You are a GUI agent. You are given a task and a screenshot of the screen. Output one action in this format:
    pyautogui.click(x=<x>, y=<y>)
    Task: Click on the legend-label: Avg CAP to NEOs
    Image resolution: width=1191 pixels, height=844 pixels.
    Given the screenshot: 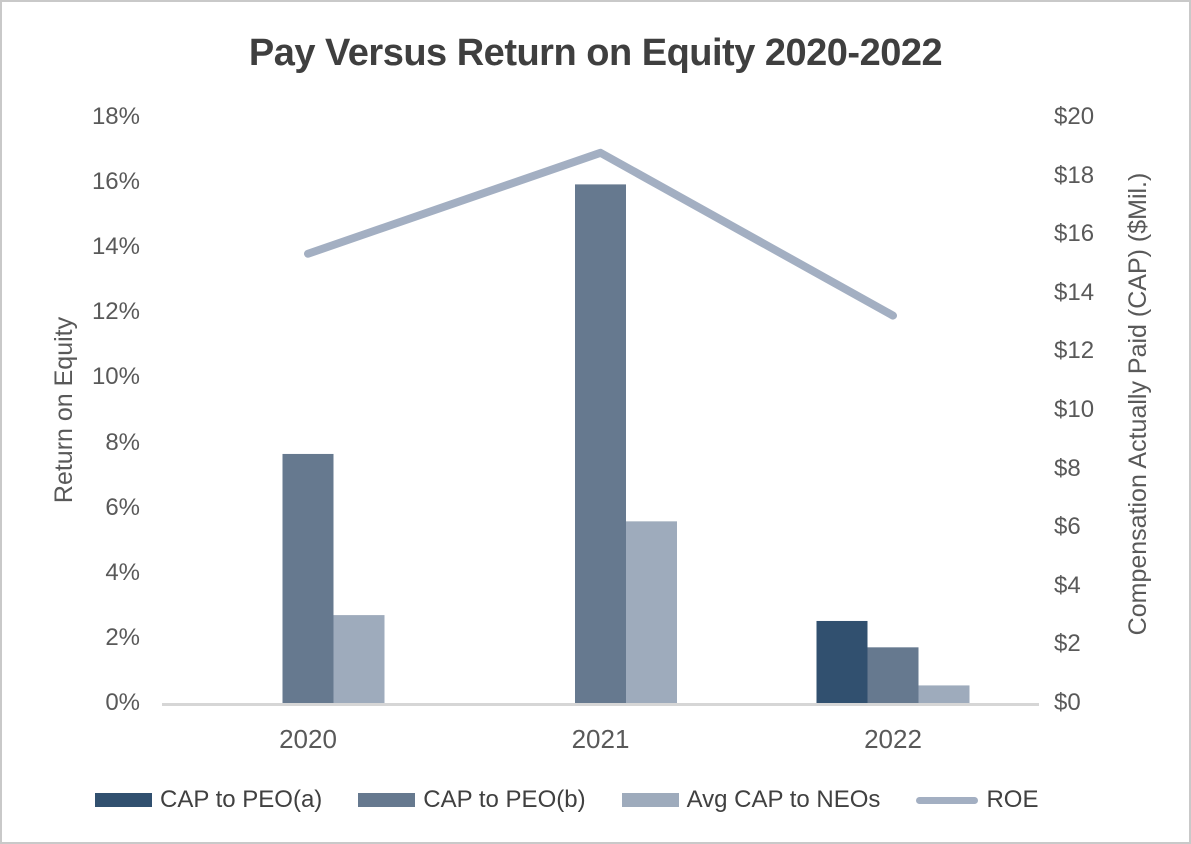 What is the action you would take?
    pyautogui.click(x=783, y=799)
    